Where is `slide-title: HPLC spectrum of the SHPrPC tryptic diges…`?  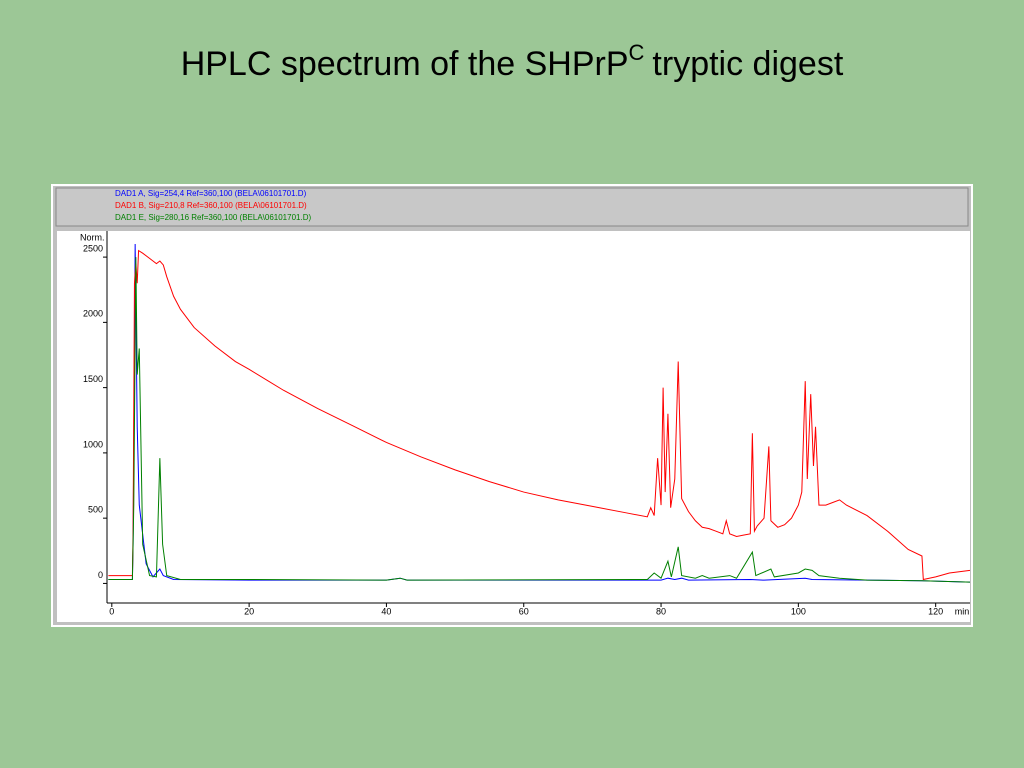 slide-title: HPLC spectrum of the SHPrPC tryptic diges… is located at coordinates (512, 61).